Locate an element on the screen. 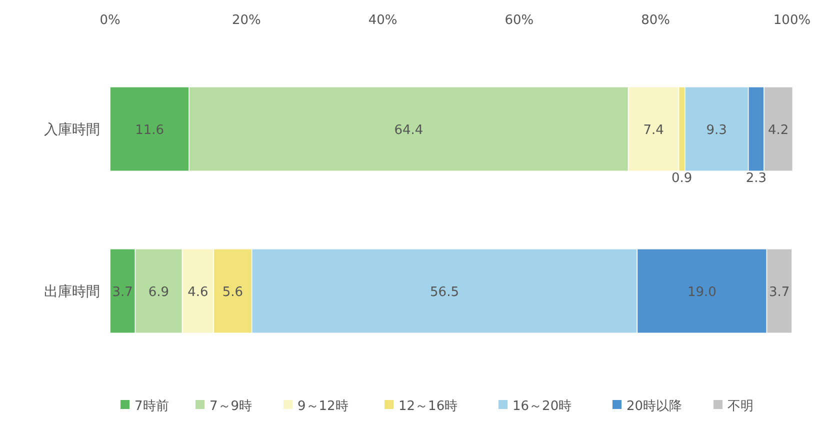 The height and width of the screenshot is (428, 816). x-tick-label: 100% is located at coordinates (792, 20).